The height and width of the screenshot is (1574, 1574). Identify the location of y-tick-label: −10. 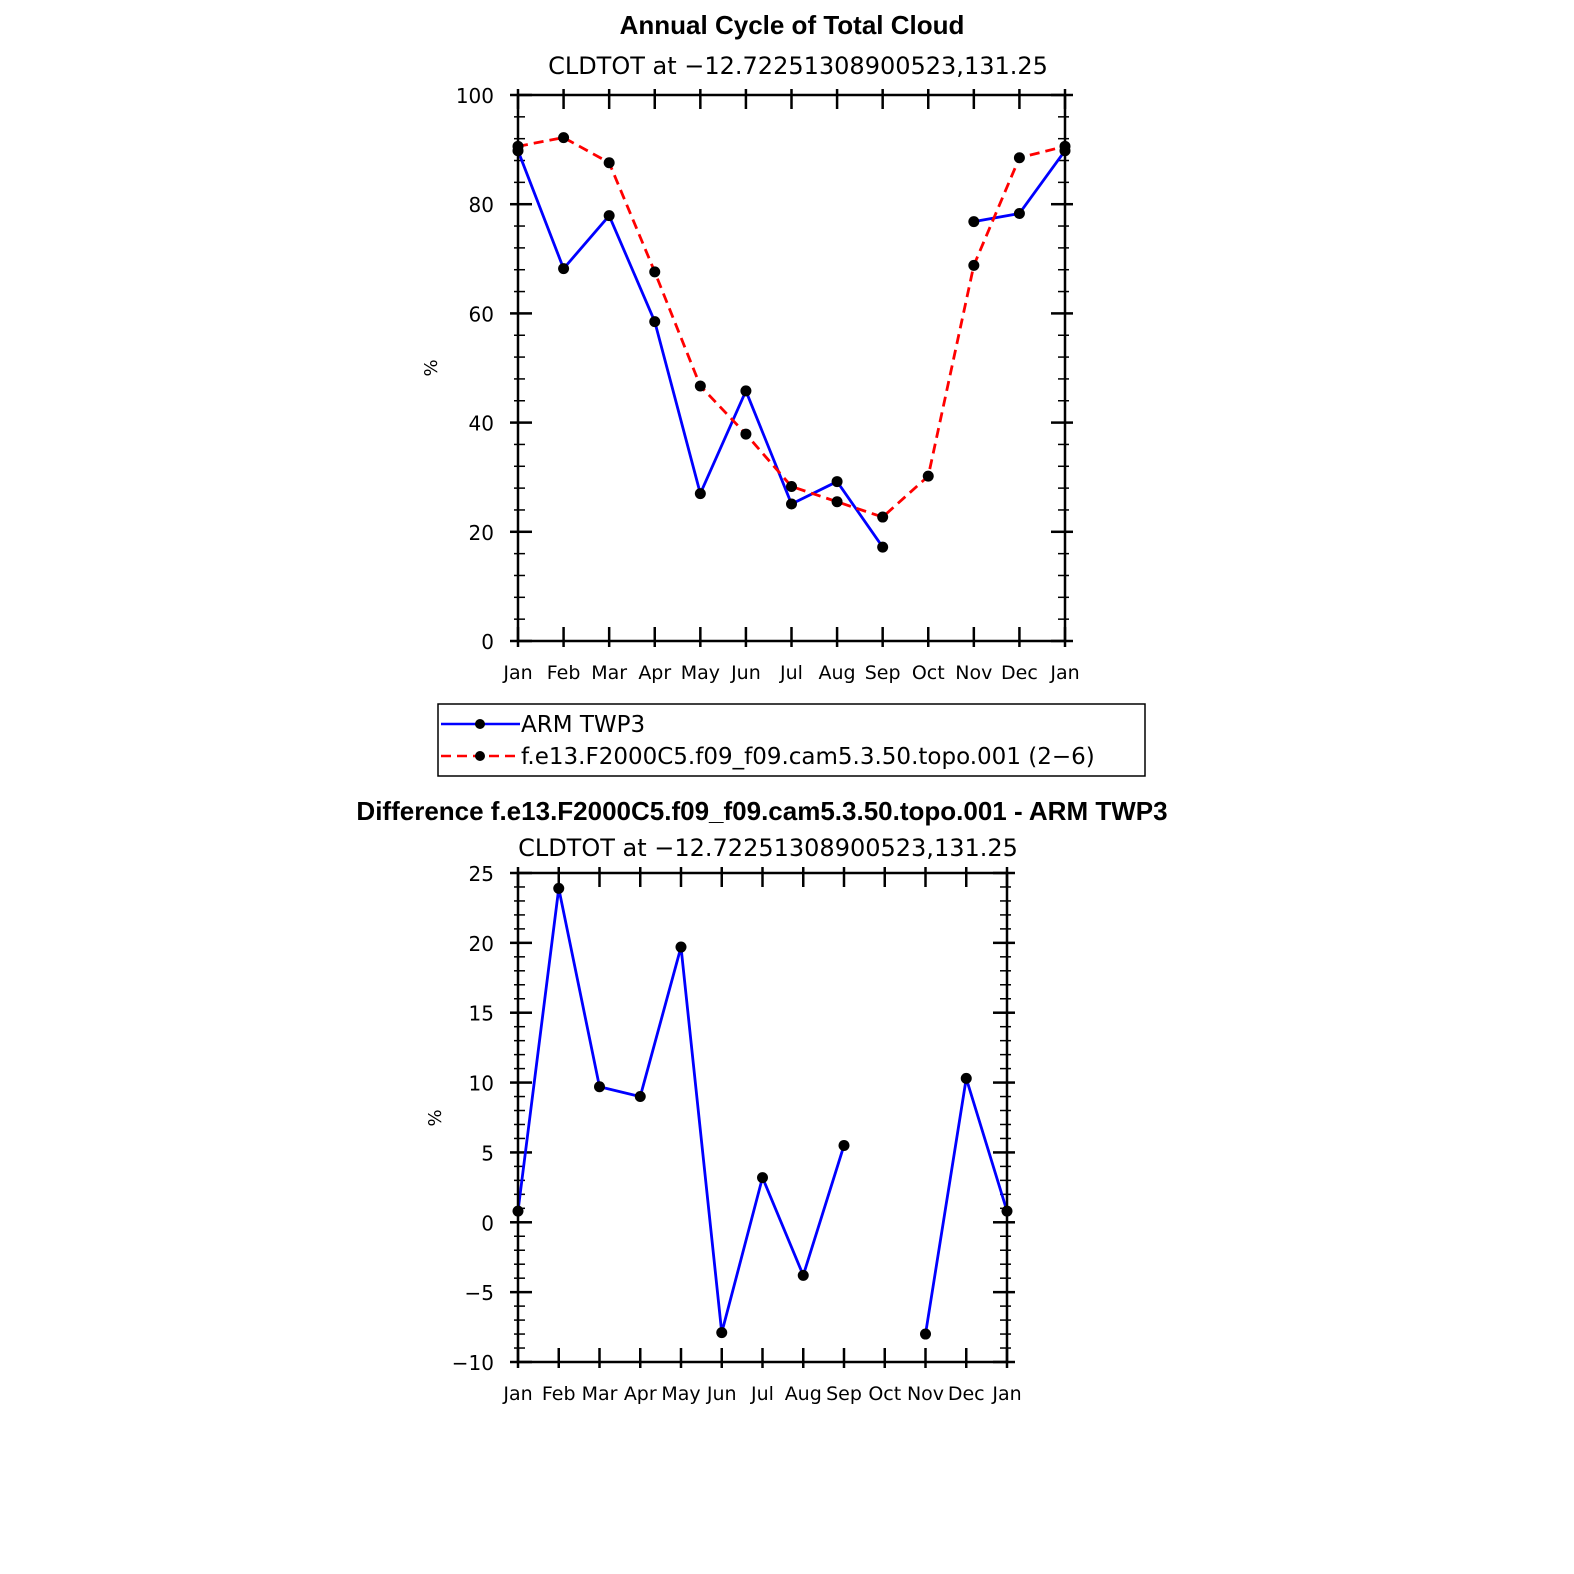
(473, 1363).